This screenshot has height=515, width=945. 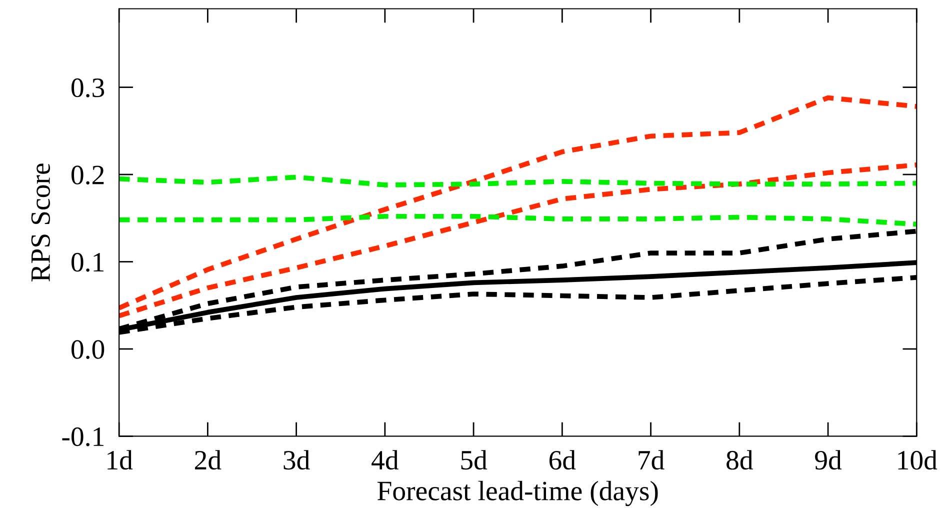 What do you see at coordinates (88, 175) in the screenshot?
I see `y-tick-label: 0.2` at bounding box center [88, 175].